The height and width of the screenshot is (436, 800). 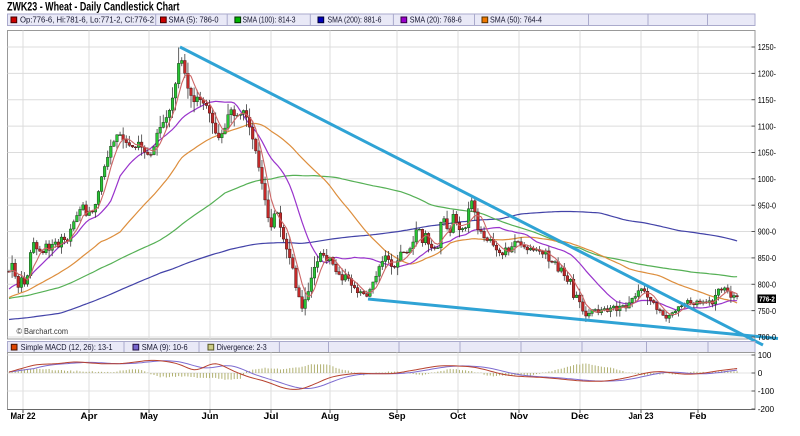 What do you see at coordinates (767, 179) in the screenshot?
I see `svg-text: 1000-` at bounding box center [767, 179].